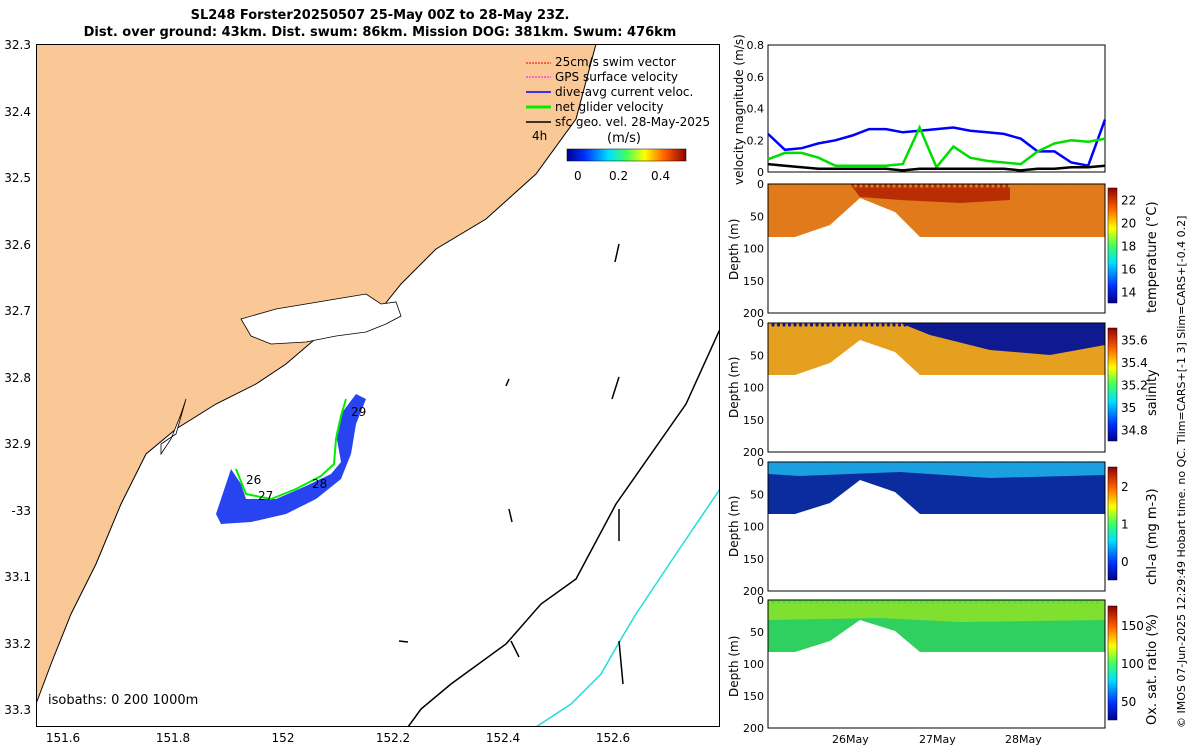  I want to click on map-y-tick: 33.2, so click(17, 643).